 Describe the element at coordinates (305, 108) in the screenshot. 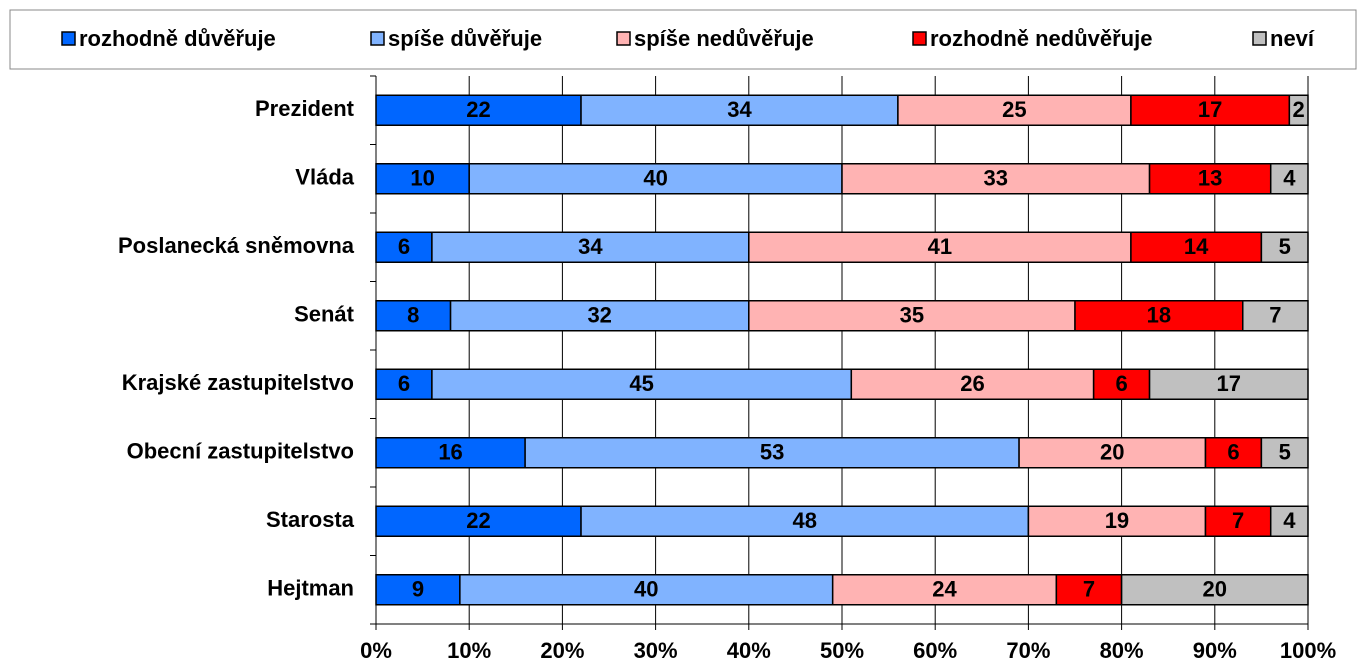

I see `y-tick-label: Prezident` at that location.